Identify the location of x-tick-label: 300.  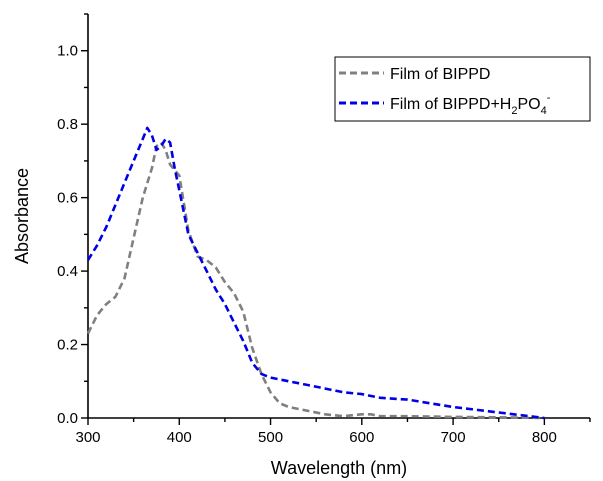
(87, 437).